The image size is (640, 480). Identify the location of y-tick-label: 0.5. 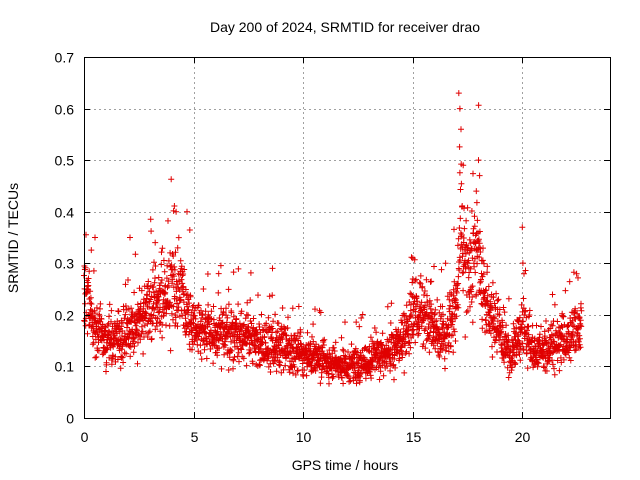
(65, 161).